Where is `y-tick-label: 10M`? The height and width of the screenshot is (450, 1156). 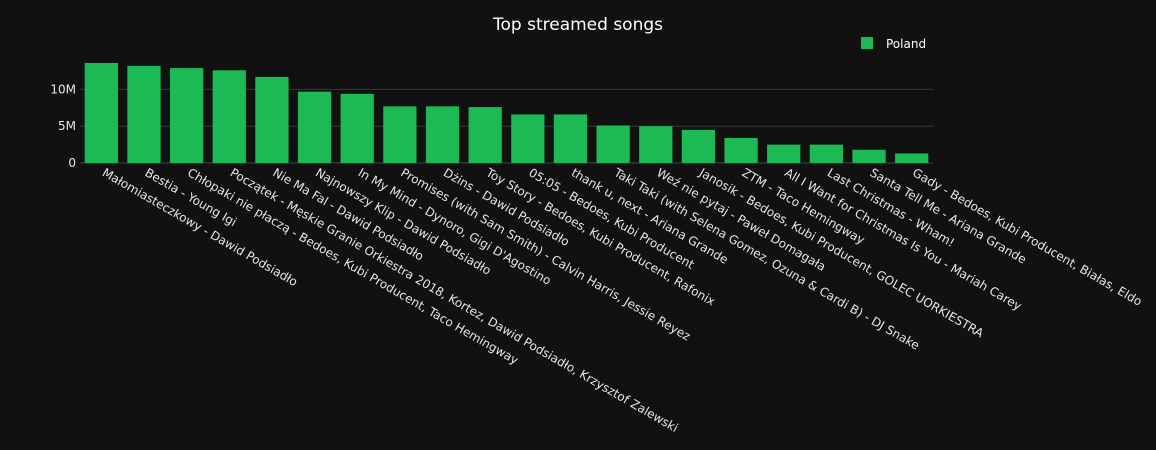 y-tick-label: 10M is located at coordinates (63, 89).